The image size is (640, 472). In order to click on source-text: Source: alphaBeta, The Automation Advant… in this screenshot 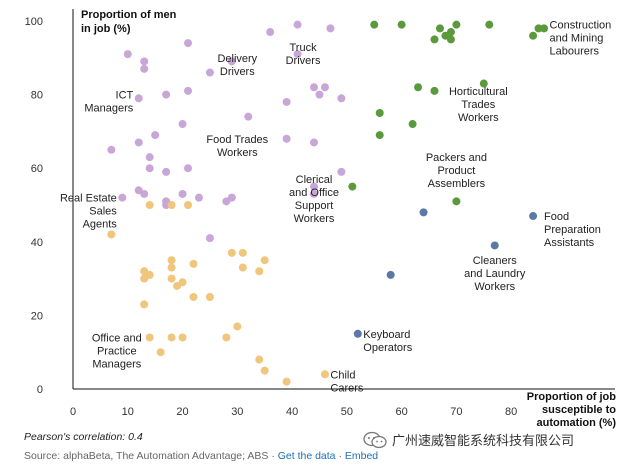, I will do `click(151, 456)`.